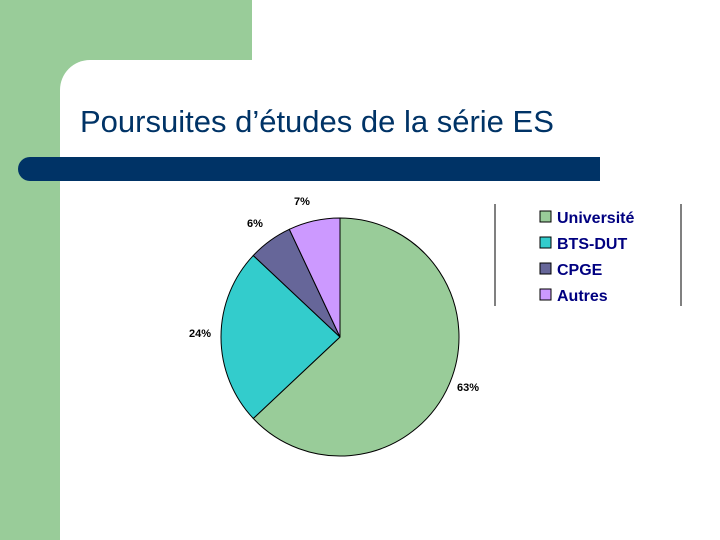 The image size is (720, 540). What do you see at coordinates (317, 121) in the screenshot?
I see `page-title: Poursuites d’études de la série ES` at bounding box center [317, 121].